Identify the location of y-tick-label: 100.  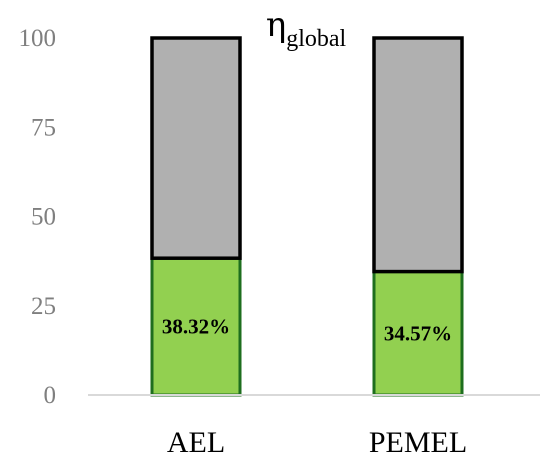
(38, 38).